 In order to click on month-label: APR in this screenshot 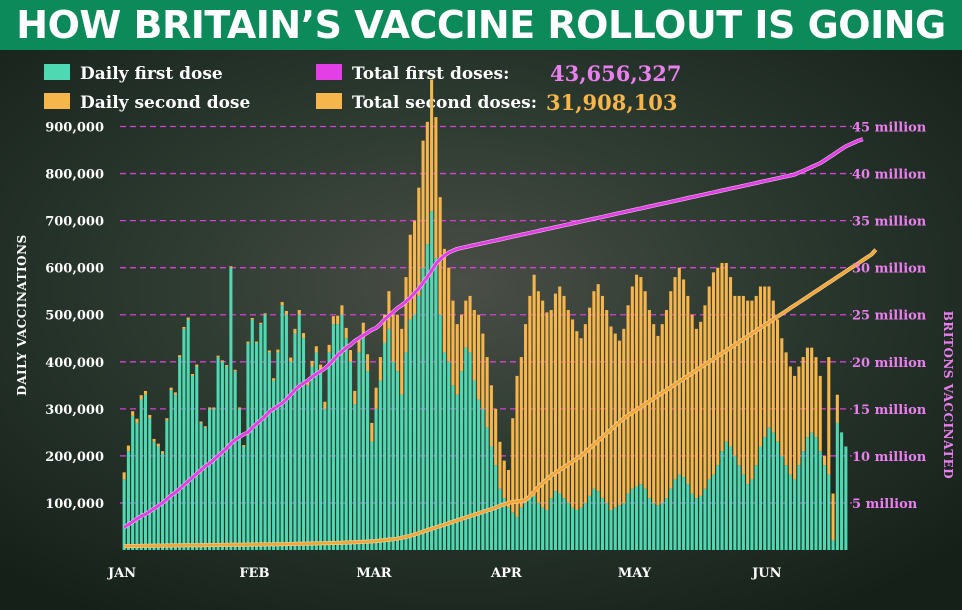, I will do `click(506, 573)`.